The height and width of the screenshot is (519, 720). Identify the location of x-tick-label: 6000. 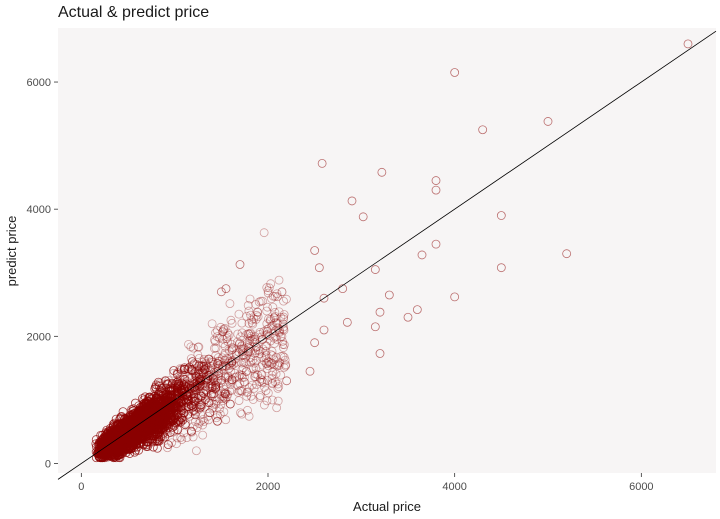
(641, 487).